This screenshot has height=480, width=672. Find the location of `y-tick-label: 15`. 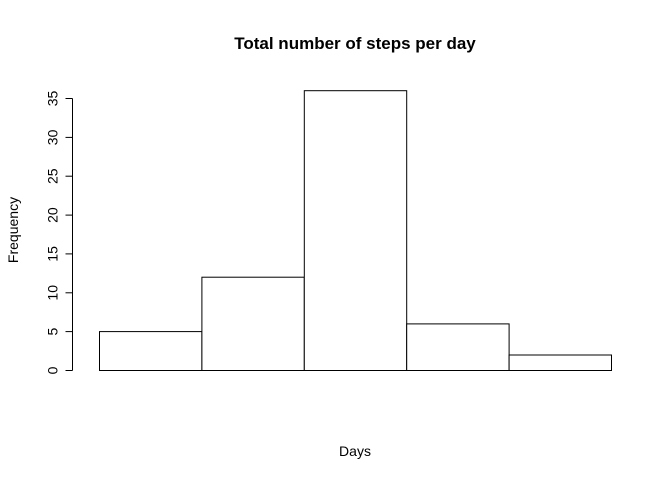

y-tick-label: 15 is located at coordinates (53, 254).